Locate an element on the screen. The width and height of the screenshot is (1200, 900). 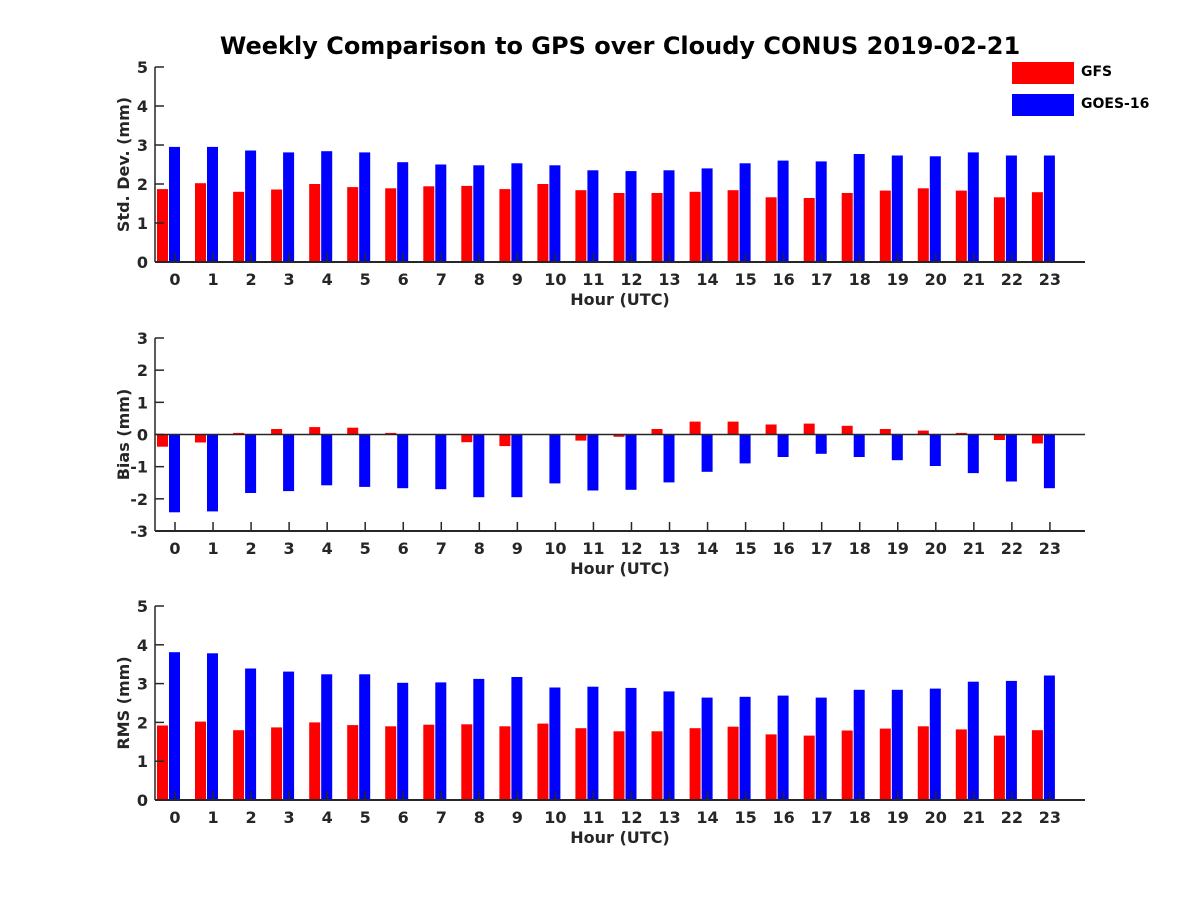
y-axis-label: RMS (mm) is located at coordinates (123, 702).